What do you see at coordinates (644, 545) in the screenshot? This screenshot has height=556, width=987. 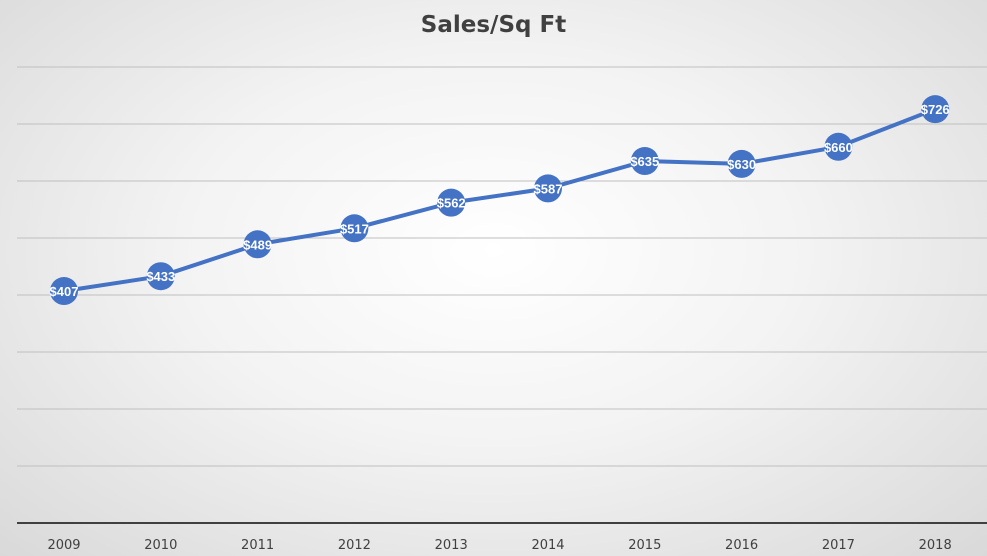 I see `x-tick-label: 2015` at bounding box center [644, 545].